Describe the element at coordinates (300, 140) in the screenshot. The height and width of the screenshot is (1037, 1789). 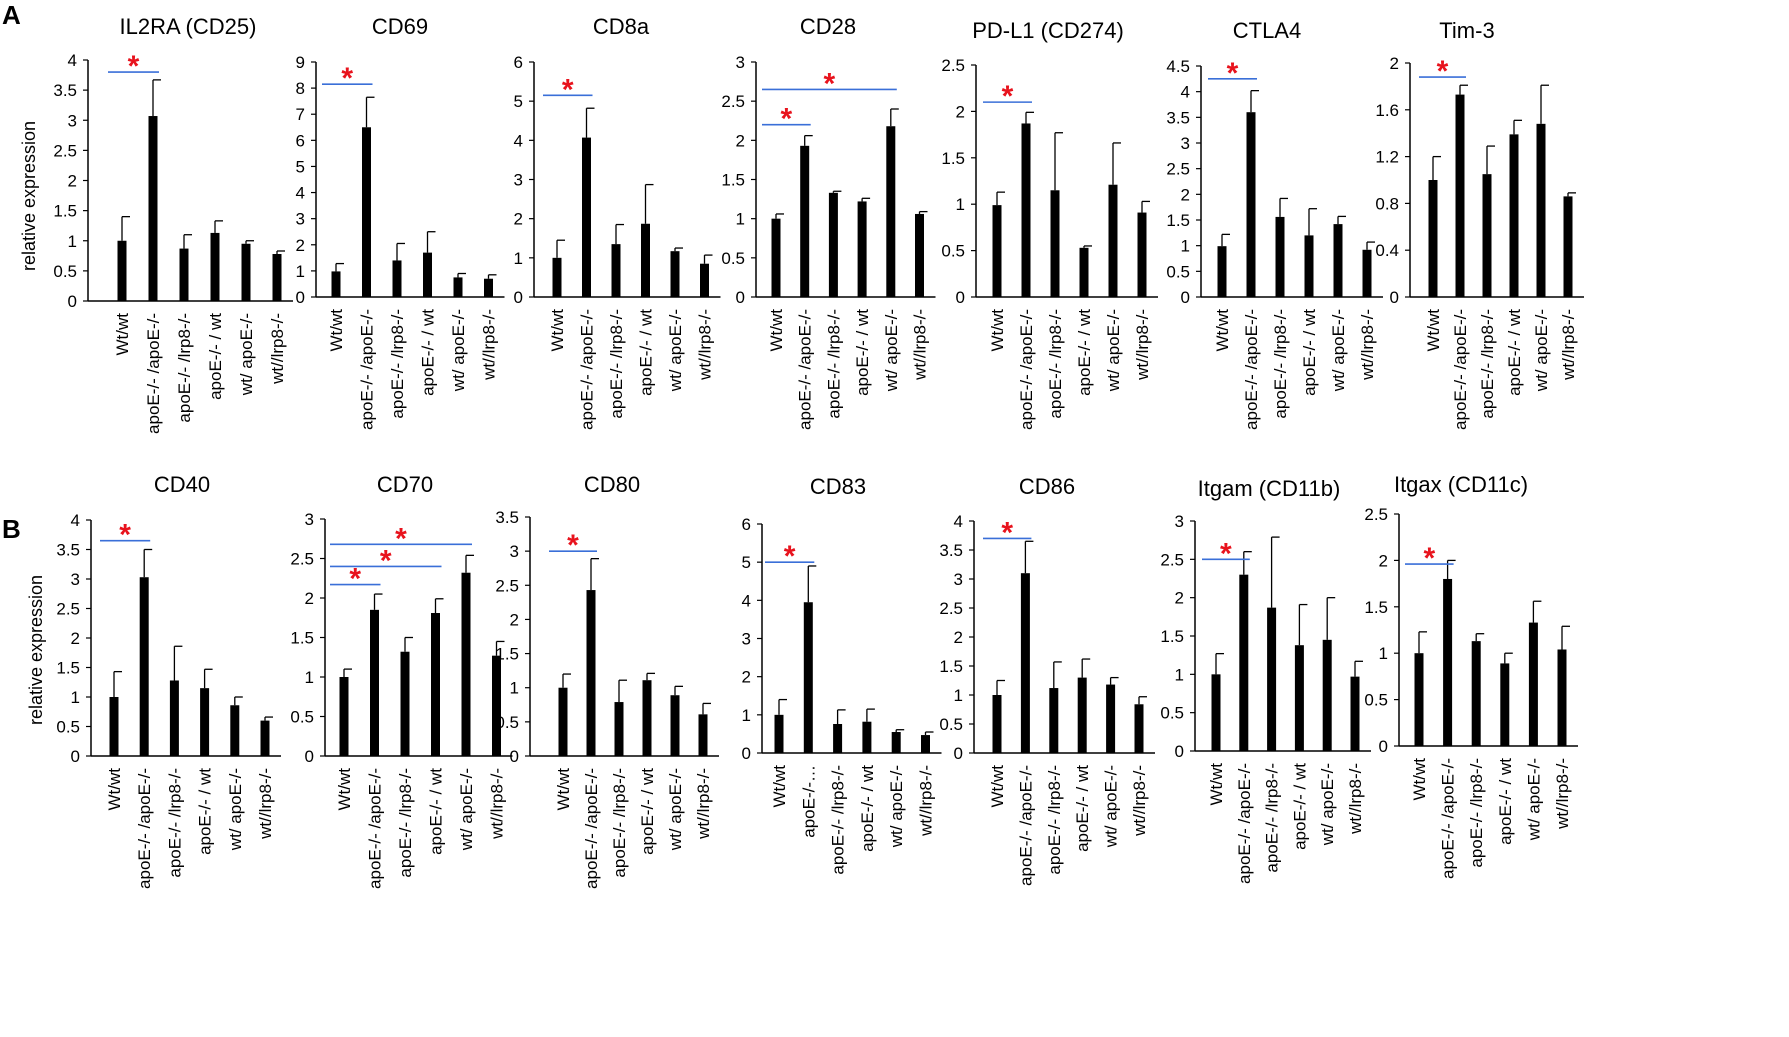
I see `y-tick-label: 6` at that location.